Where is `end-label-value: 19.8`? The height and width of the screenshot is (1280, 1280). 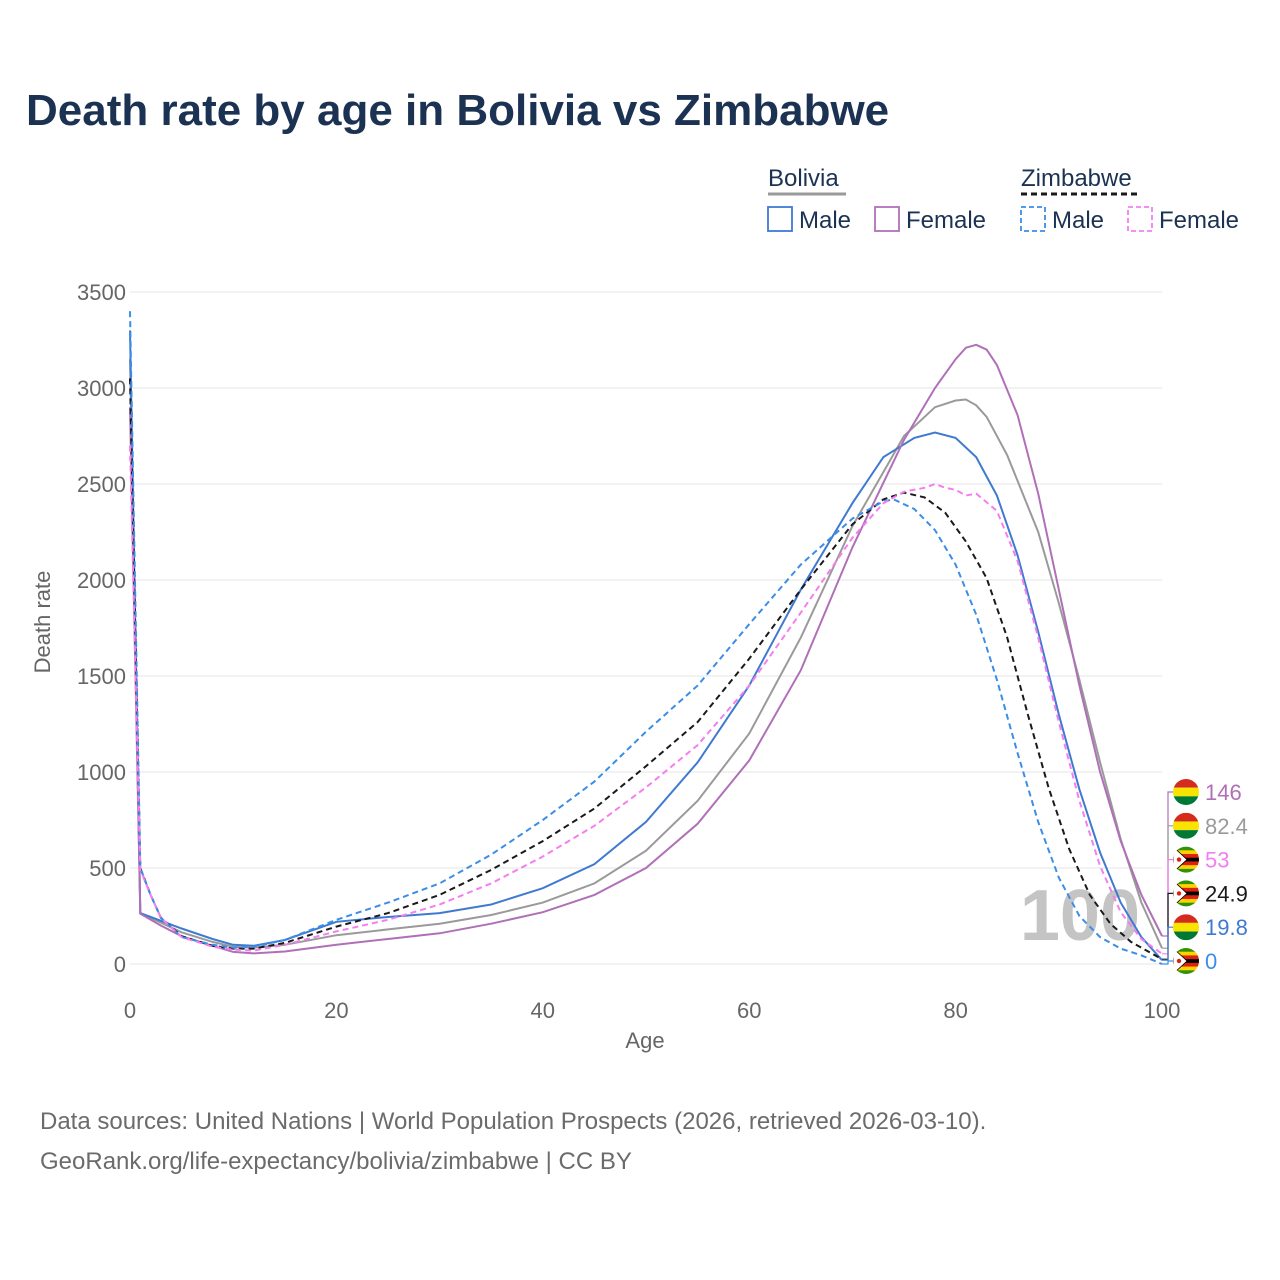
end-label-value: 19.8 is located at coordinates (1226, 927).